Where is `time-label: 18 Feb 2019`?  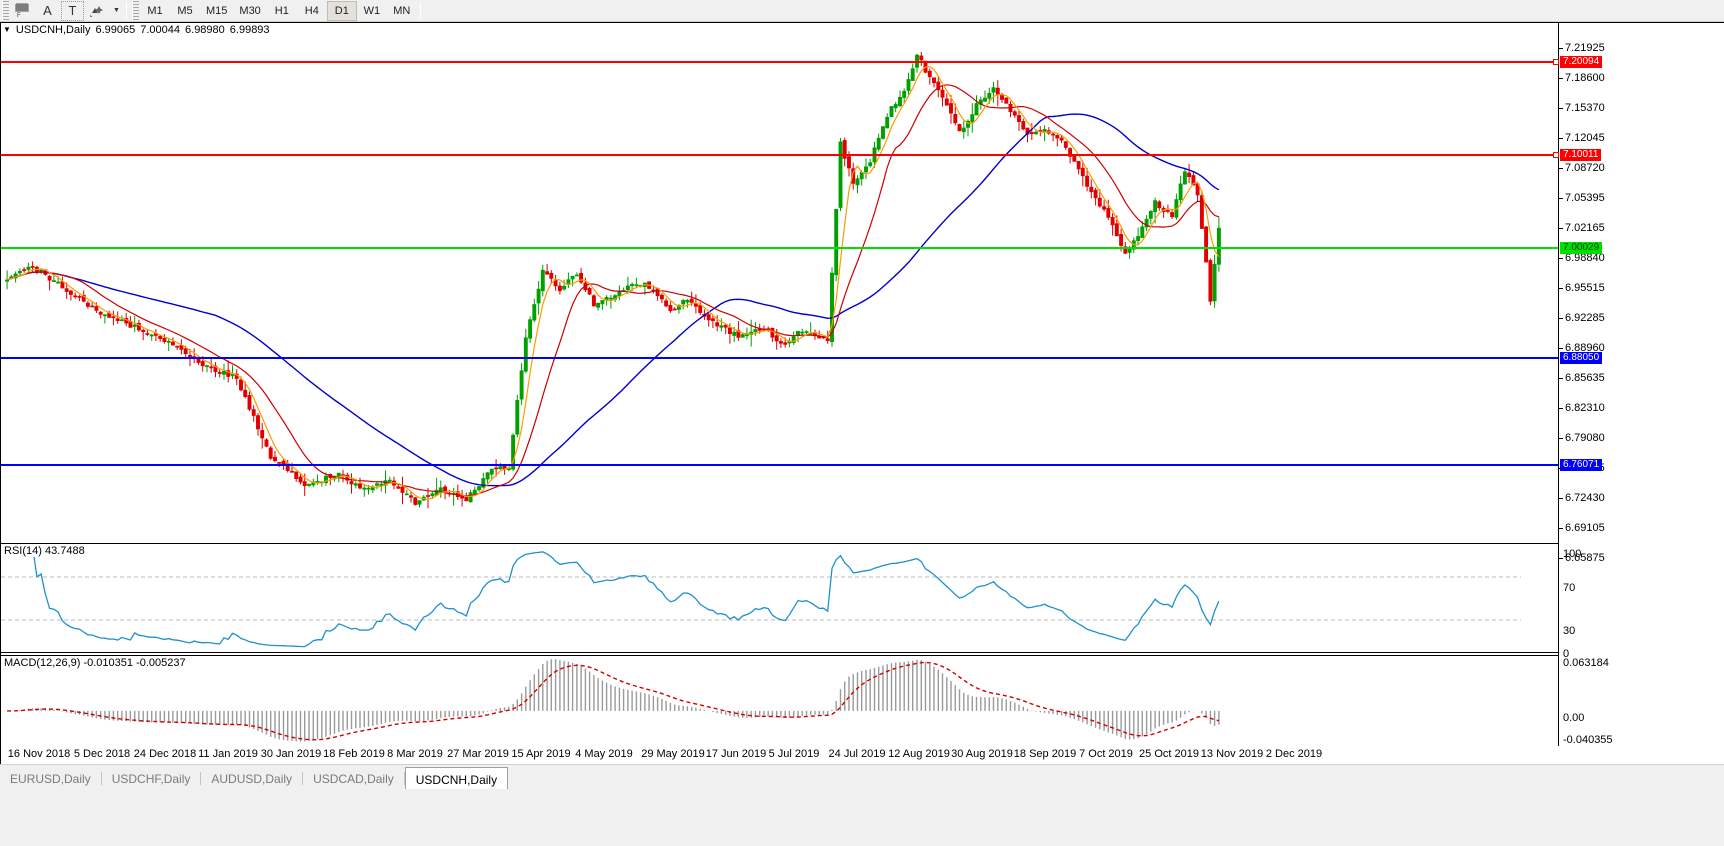 time-label: 18 Feb 2019 is located at coordinates (354, 754).